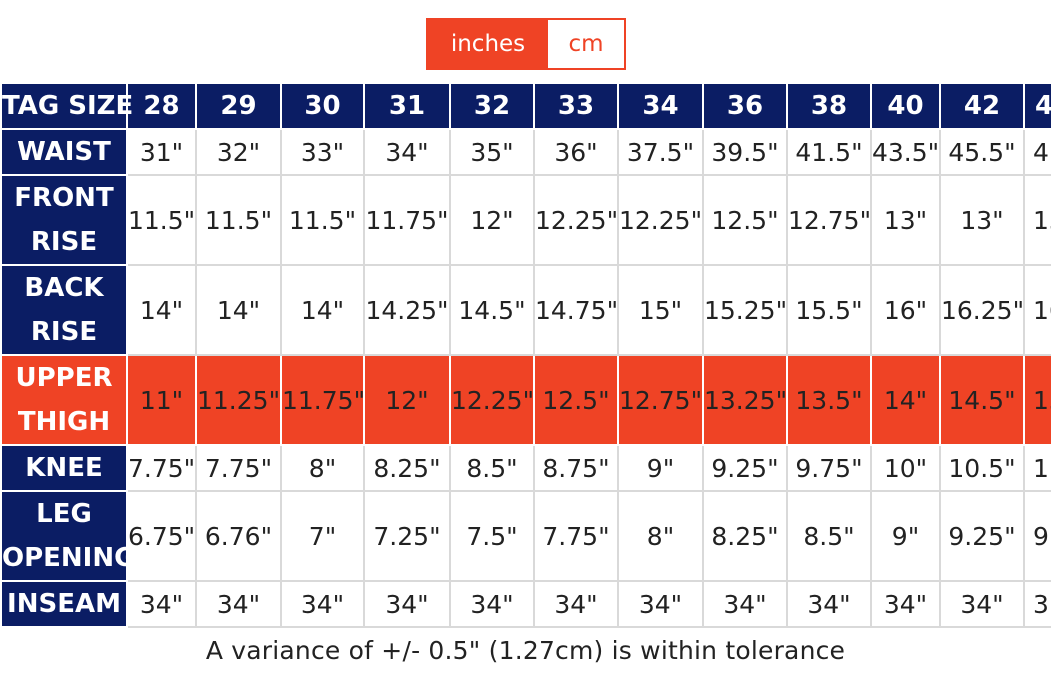  What do you see at coordinates (64, 152) in the screenshot?
I see `row-label-line: WAIST` at bounding box center [64, 152].